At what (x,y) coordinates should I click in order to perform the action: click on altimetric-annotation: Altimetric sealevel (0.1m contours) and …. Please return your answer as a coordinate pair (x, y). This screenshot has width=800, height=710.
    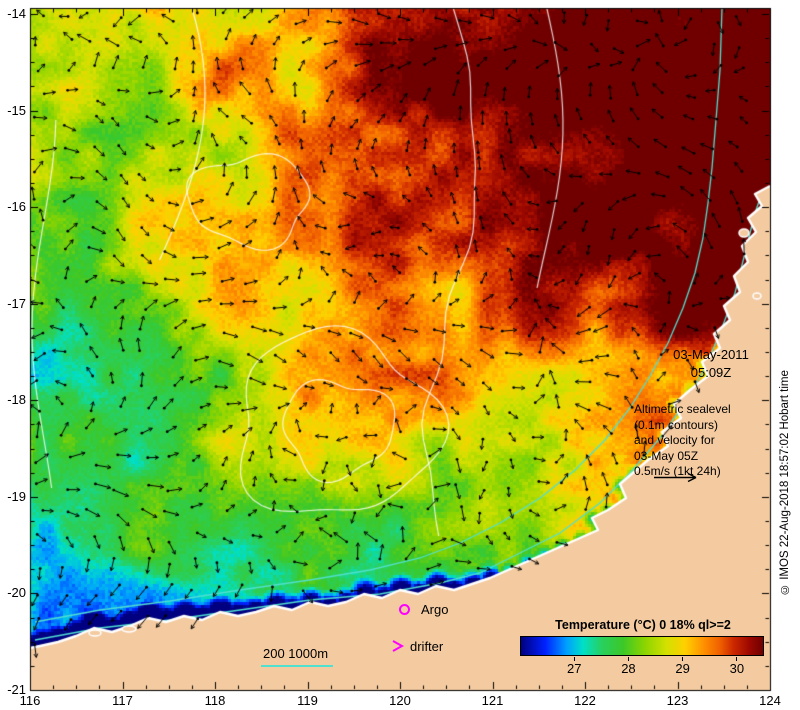
    Looking at the image, I should click on (682, 440).